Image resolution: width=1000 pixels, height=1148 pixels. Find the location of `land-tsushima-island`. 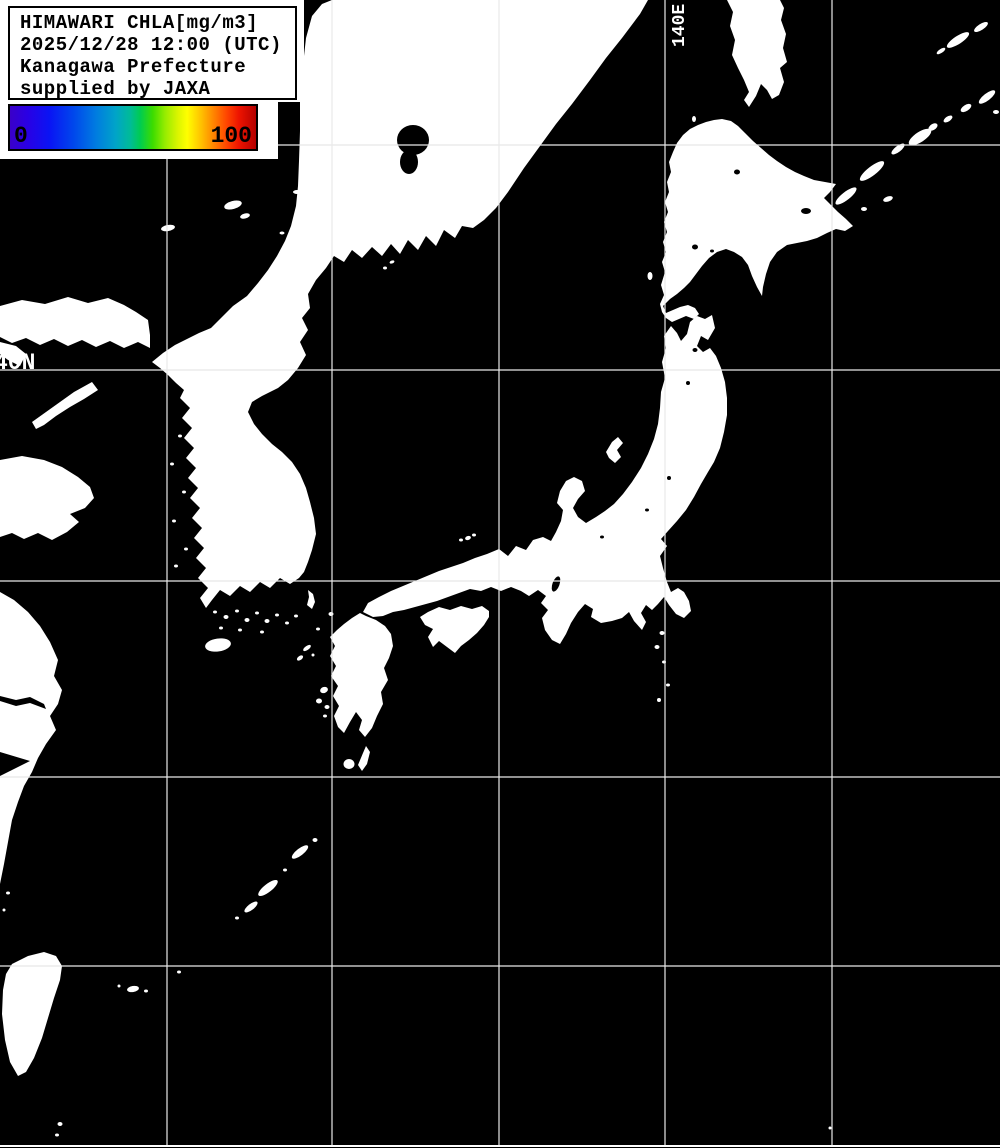

land-tsushima-island is located at coordinates (311, 599).